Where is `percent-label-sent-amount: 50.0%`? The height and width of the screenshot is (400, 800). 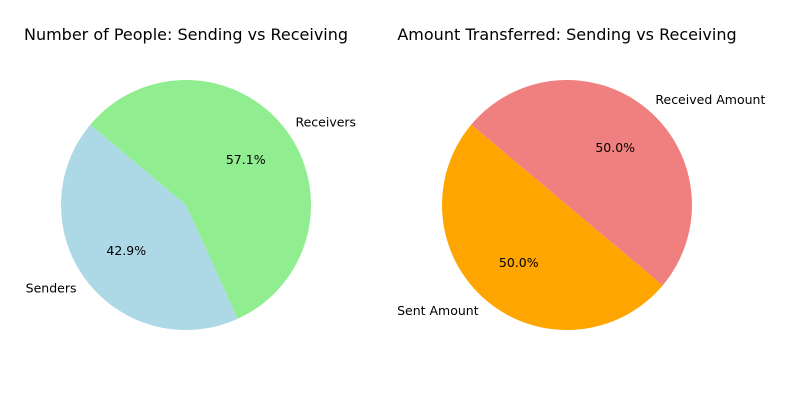 percent-label-sent-amount: 50.0% is located at coordinates (519, 262).